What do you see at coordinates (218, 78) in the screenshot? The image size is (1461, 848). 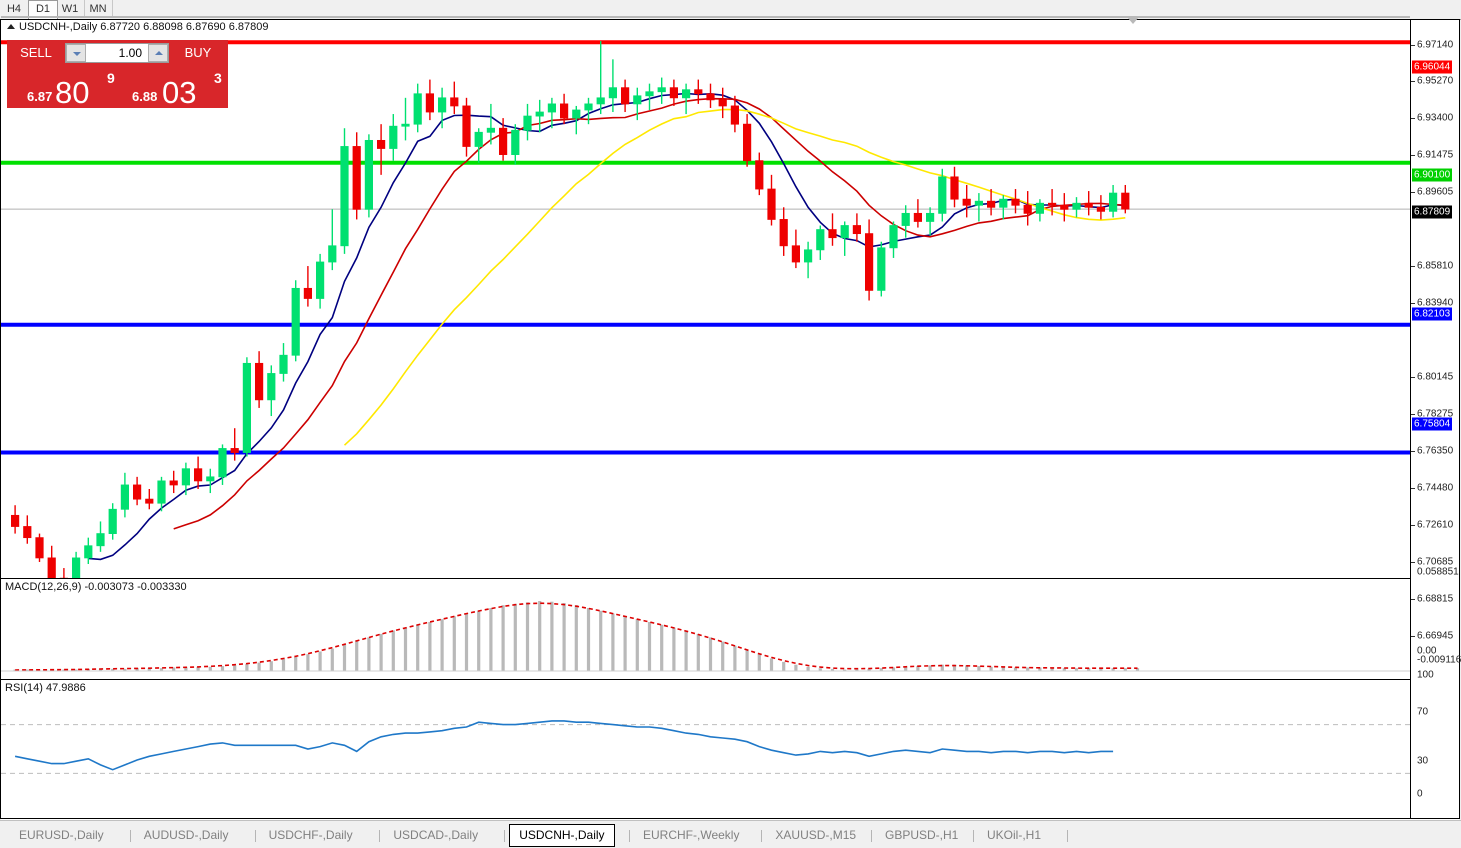 I see `buy-price-fraction: 3` at bounding box center [218, 78].